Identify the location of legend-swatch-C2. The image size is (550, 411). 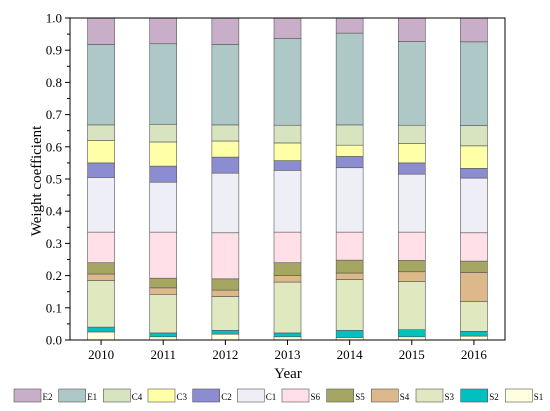
(206, 395).